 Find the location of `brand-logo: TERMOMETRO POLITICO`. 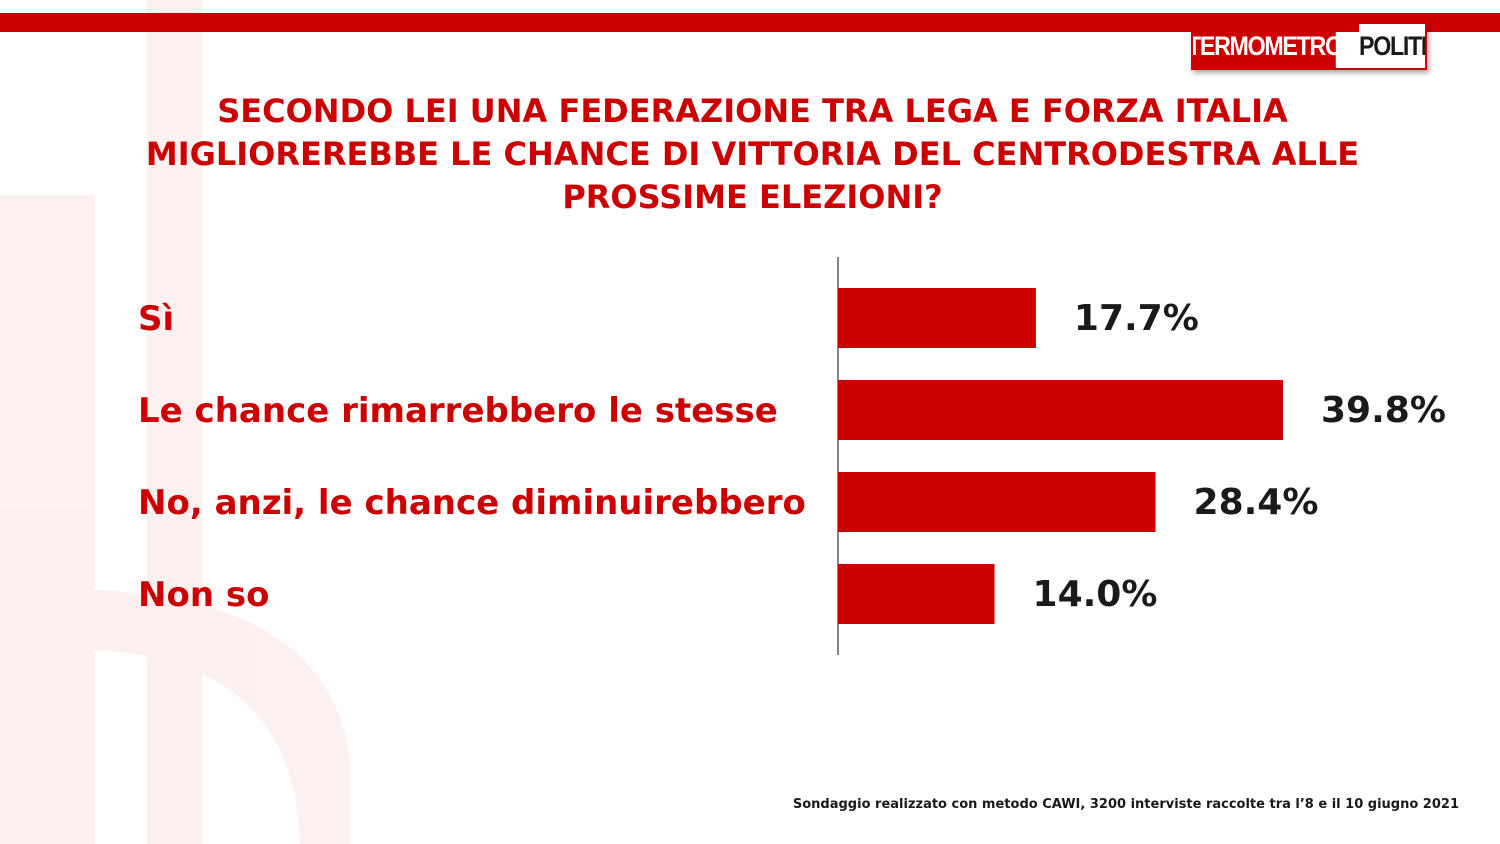

brand-logo: TERMOMETRO POLITICO is located at coordinates (1309, 46).